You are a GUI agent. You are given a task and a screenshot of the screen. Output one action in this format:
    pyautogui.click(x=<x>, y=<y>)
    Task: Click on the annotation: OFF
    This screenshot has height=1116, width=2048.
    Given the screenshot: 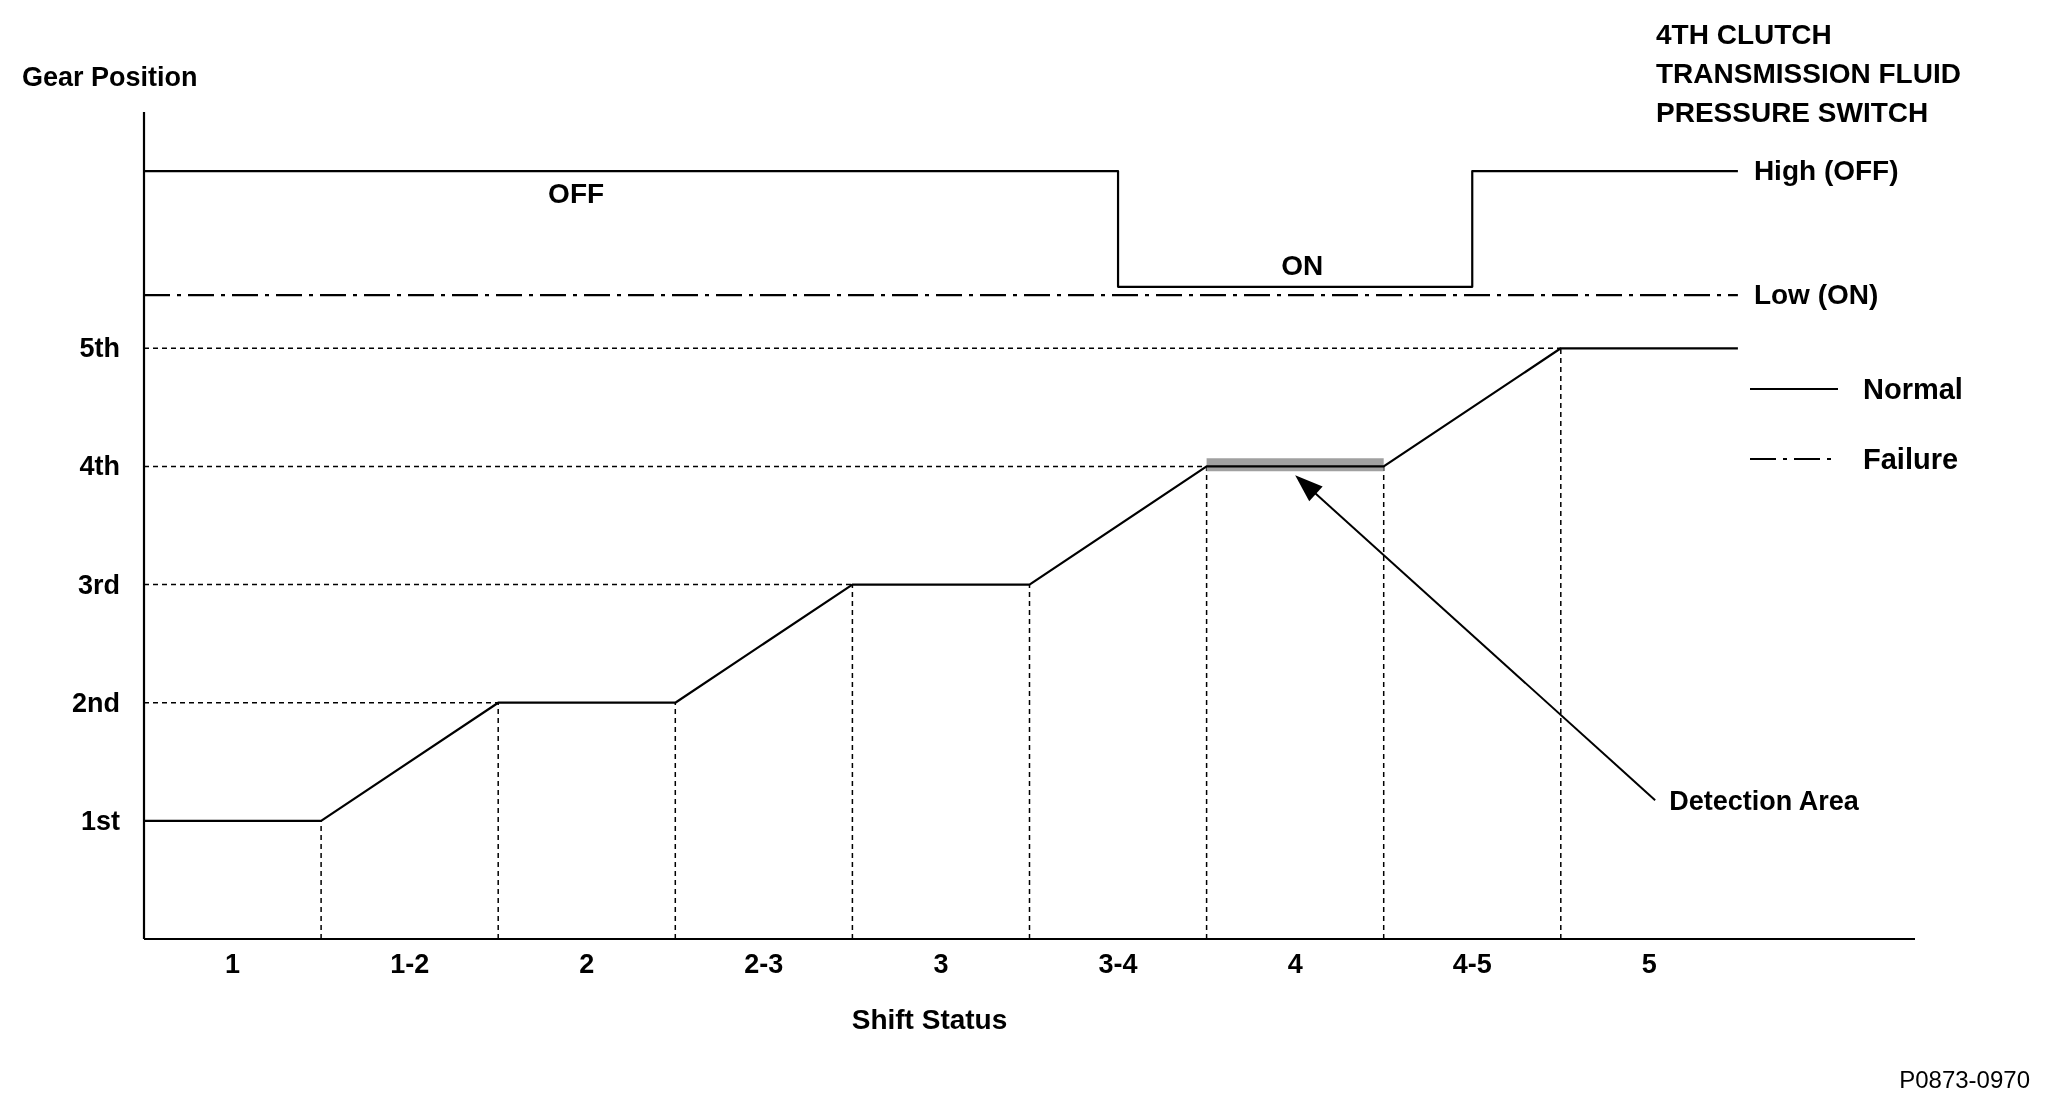 What is the action you would take?
    pyautogui.click(x=576, y=194)
    